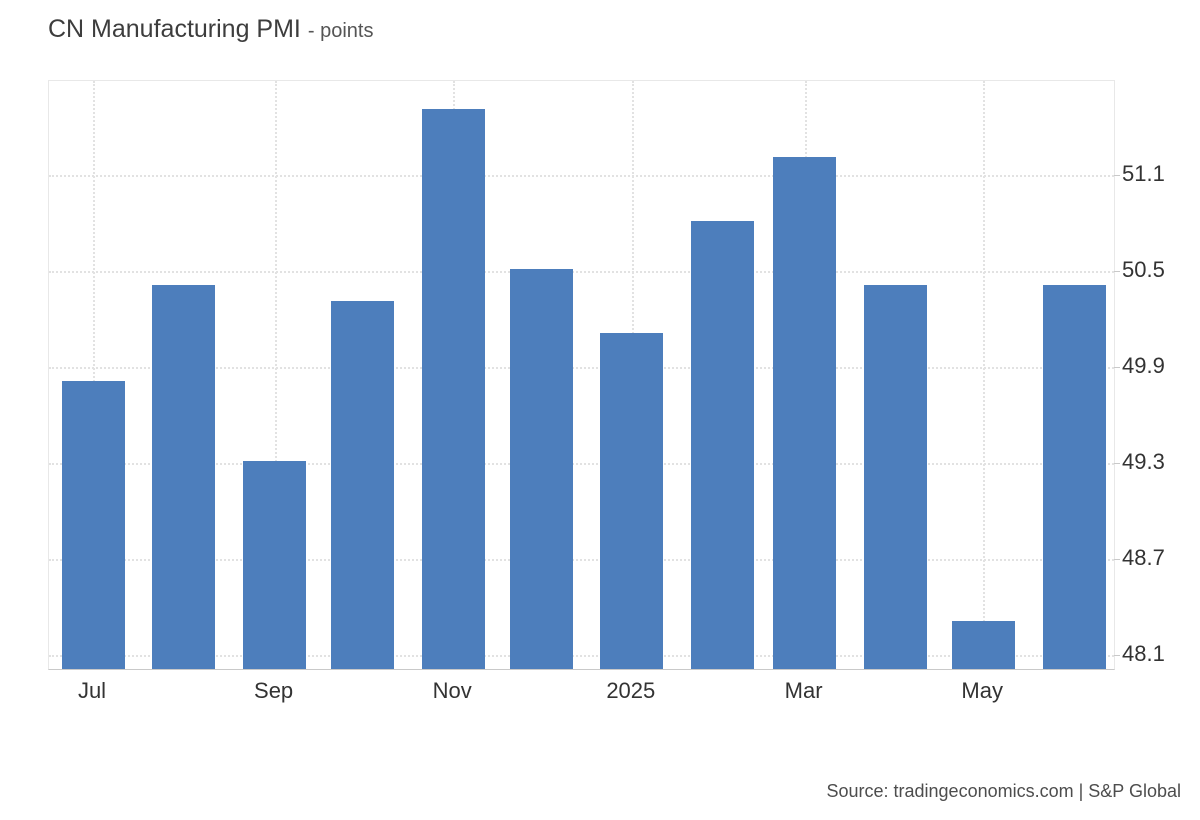 The image size is (1200, 820). Describe the element at coordinates (1074, 477) in the screenshot. I see `bar-jun-2025` at that location.